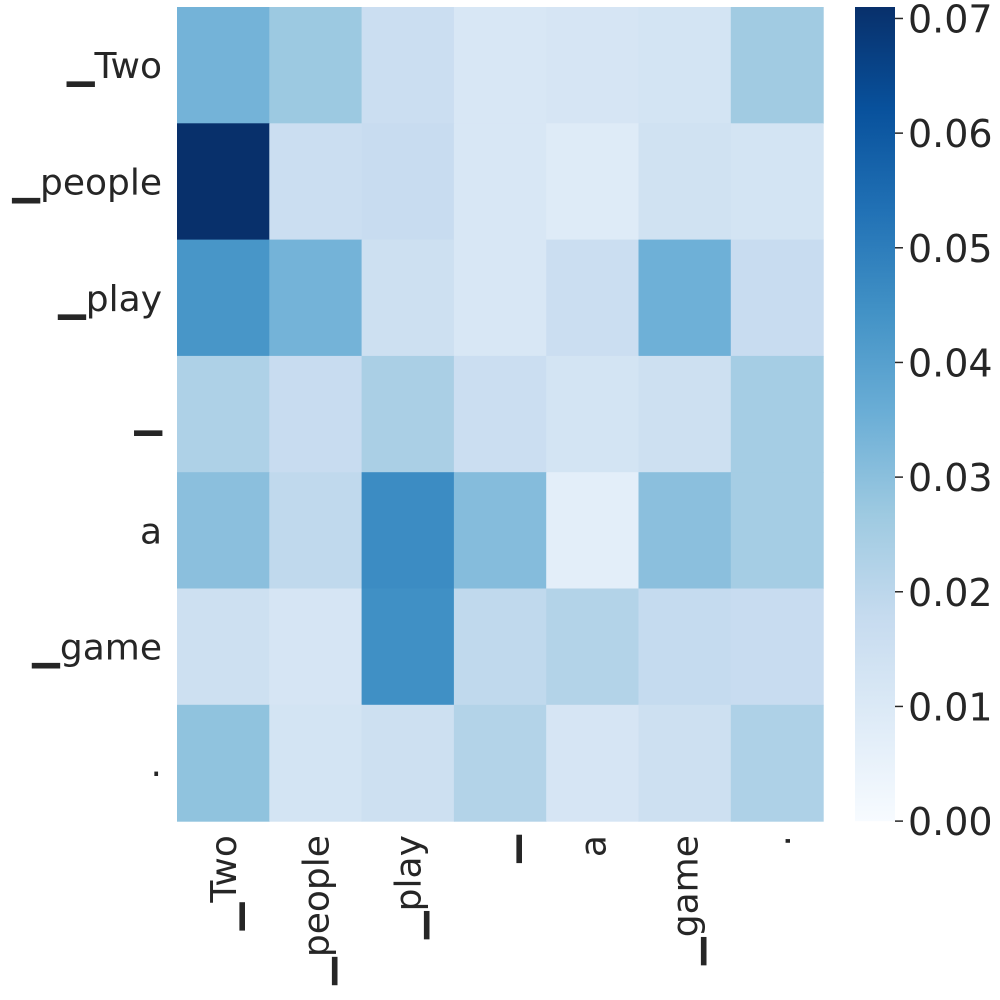 The height and width of the screenshot is (1000, 1000). What do you see at coordinates (950, 134) in the screenshot?
I see `colorbar-tick-label: 0.06` at bounding box center [950, 134].